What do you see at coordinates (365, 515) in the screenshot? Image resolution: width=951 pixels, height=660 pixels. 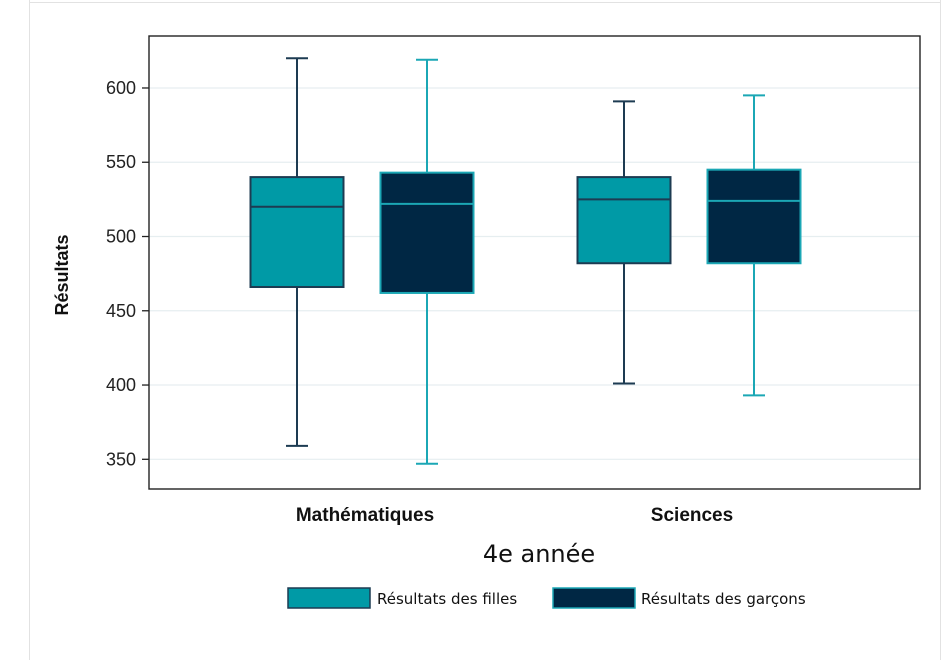 I see `x-category-label-0: Mathématiques` at bounding box center [365, 515].